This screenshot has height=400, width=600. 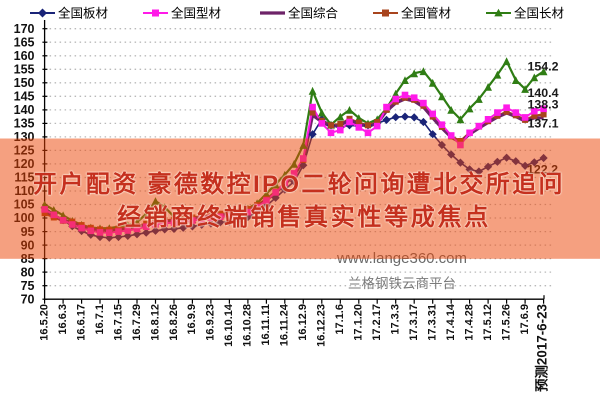 What do you see at coordinates (211, 322) in the screenshot?
I see `svg-text: 16.9.23` at bounding box center [211, 322].